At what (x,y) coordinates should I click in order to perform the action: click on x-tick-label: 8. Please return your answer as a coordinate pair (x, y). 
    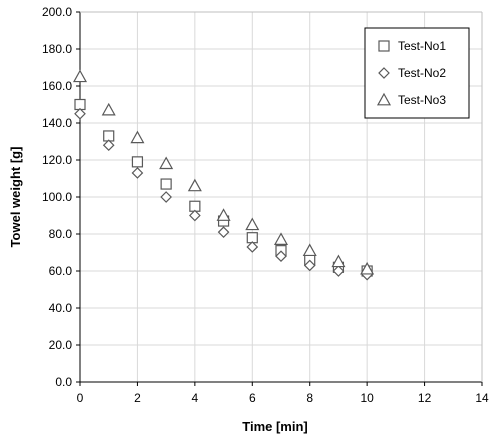
    Looking at the image, I should click on (309, 398).